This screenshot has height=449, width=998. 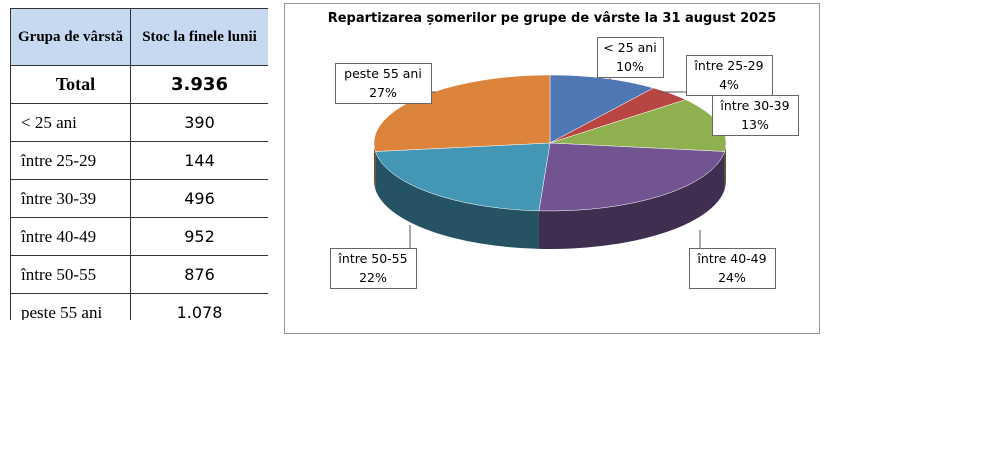 I want to click on label-cell: Total, so click(x=70, y=84).